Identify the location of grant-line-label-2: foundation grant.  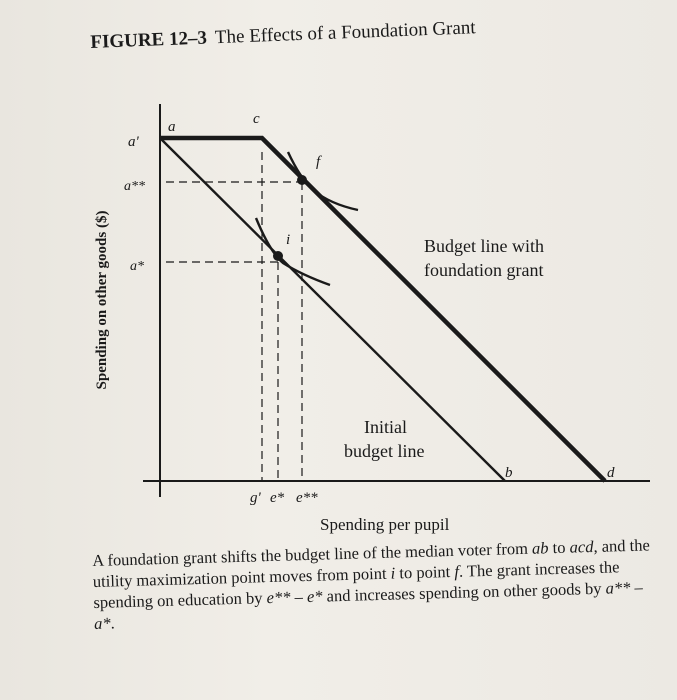
(483, 270).